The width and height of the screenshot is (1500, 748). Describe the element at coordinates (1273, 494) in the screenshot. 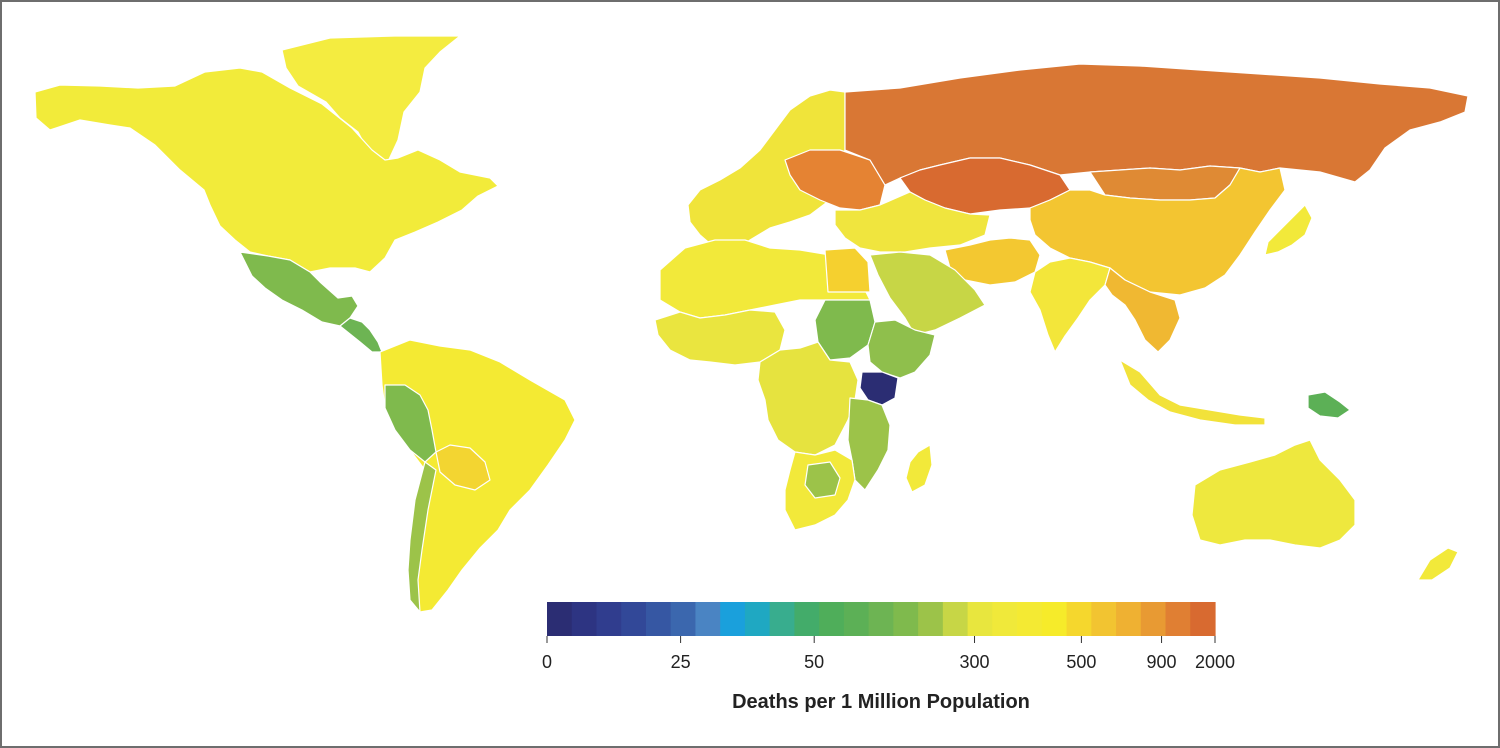

I see `country-australia` at that location.